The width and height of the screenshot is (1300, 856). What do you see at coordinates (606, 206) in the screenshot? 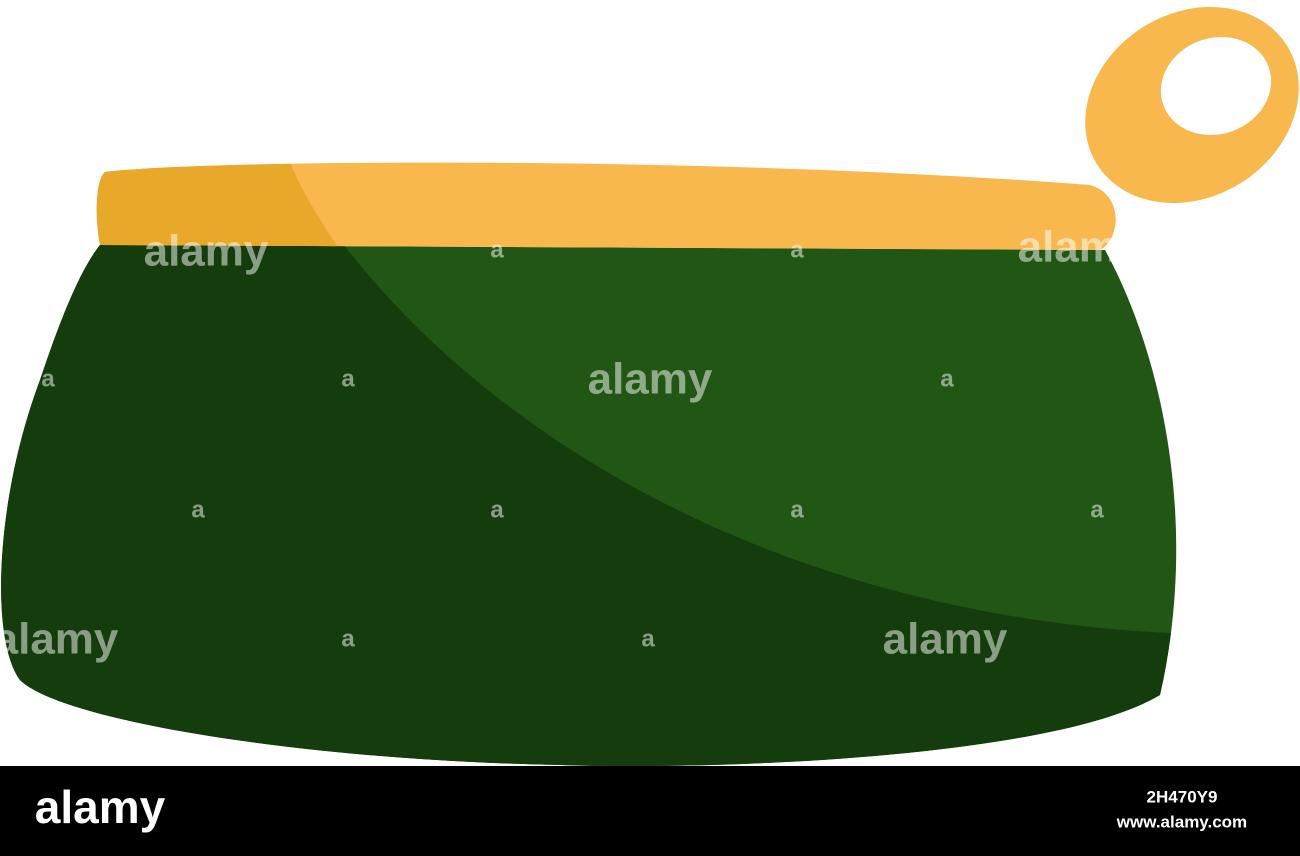
I see `zipper-band` at bounding box center [606, 206].